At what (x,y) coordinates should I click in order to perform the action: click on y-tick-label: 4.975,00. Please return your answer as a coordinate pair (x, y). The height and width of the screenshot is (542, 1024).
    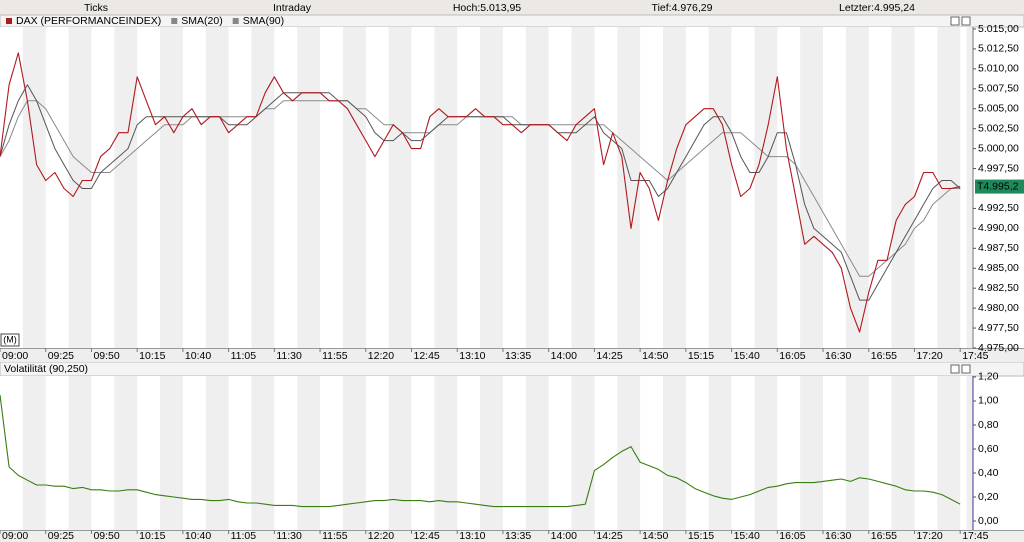
    Looking at the image, I should click on (998, 348).